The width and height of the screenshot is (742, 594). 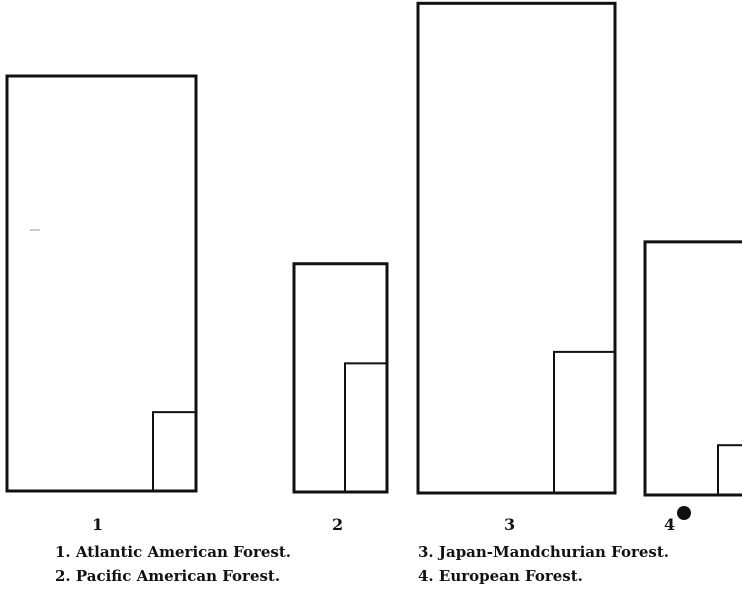 I want to click on panel-2-outer-rect, so click(x=340, y=378).